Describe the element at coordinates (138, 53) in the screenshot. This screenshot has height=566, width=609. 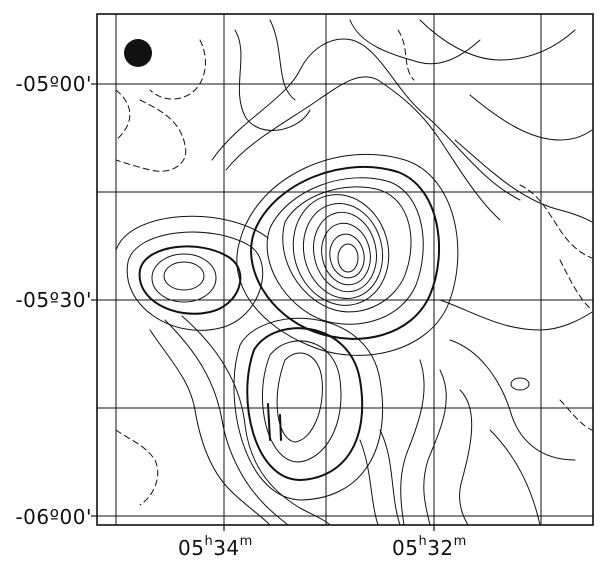
I see `beam-size-marker` at that location.